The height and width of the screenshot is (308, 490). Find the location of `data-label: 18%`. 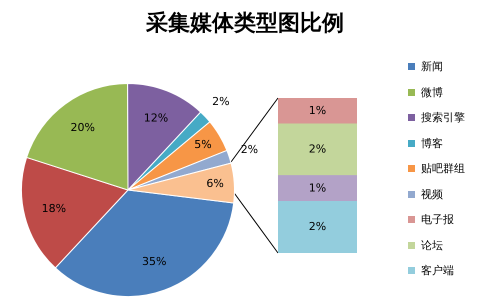

data-label: 18% is located at coordinates (54, 209).